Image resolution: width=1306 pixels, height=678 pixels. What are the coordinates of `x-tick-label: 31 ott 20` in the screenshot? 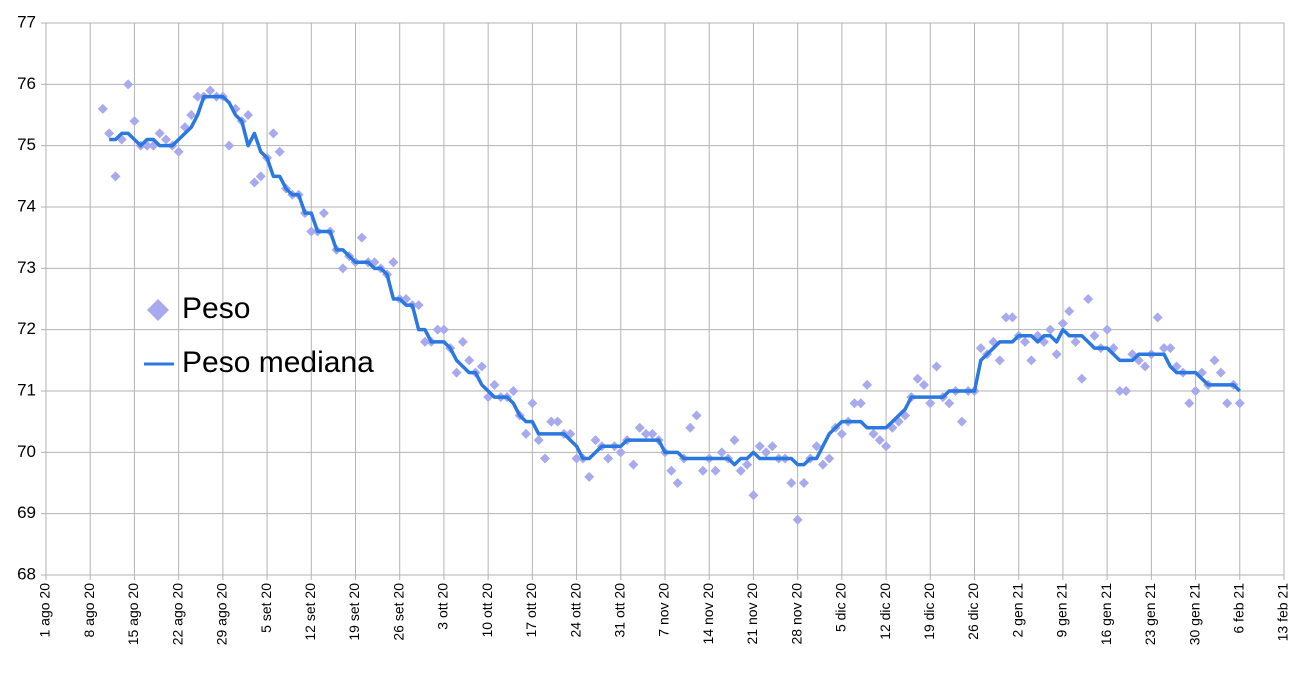 It's located at (619, 610).